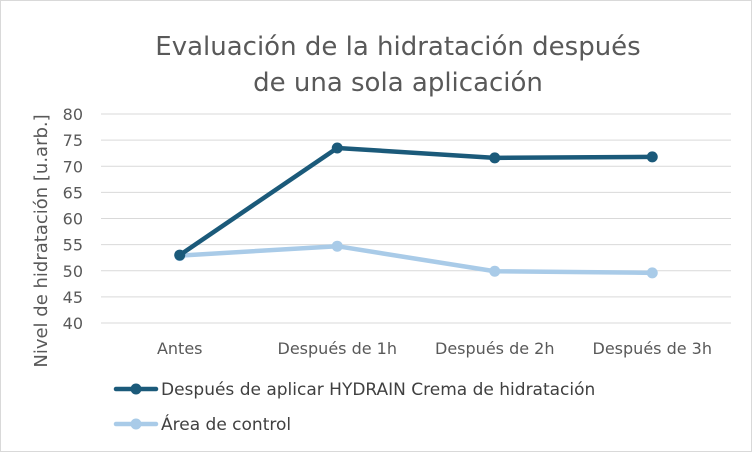 The height and width of the screenshot is (452, 752). Describe the element at coordinates (73, 297) in the screenshot. I see `y-tick-label: 45` at that location.